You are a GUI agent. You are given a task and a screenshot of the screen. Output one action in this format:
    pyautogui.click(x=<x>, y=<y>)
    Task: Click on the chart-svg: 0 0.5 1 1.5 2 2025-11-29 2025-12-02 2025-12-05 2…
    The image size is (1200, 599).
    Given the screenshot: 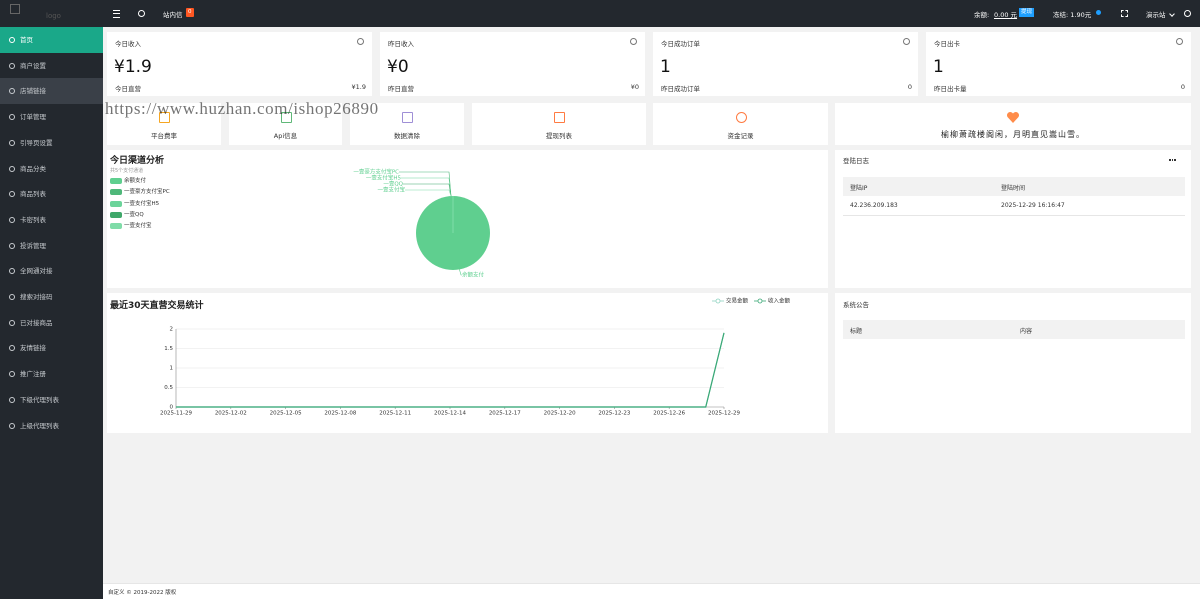 What is the action you would take?
    pyautogui.click(x=475, y=357)
    